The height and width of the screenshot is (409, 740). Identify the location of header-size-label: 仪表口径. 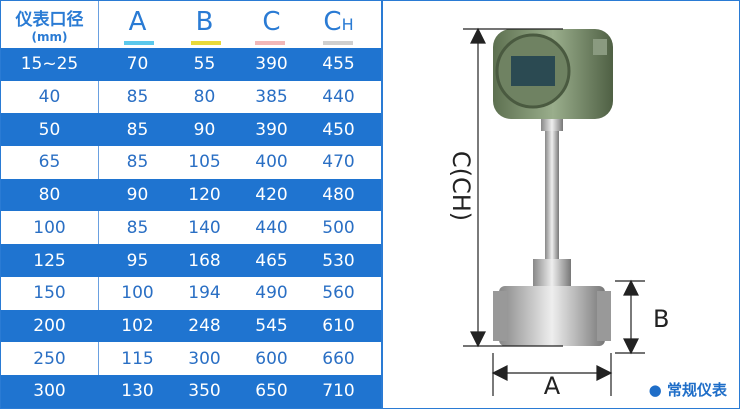
(49, 20).